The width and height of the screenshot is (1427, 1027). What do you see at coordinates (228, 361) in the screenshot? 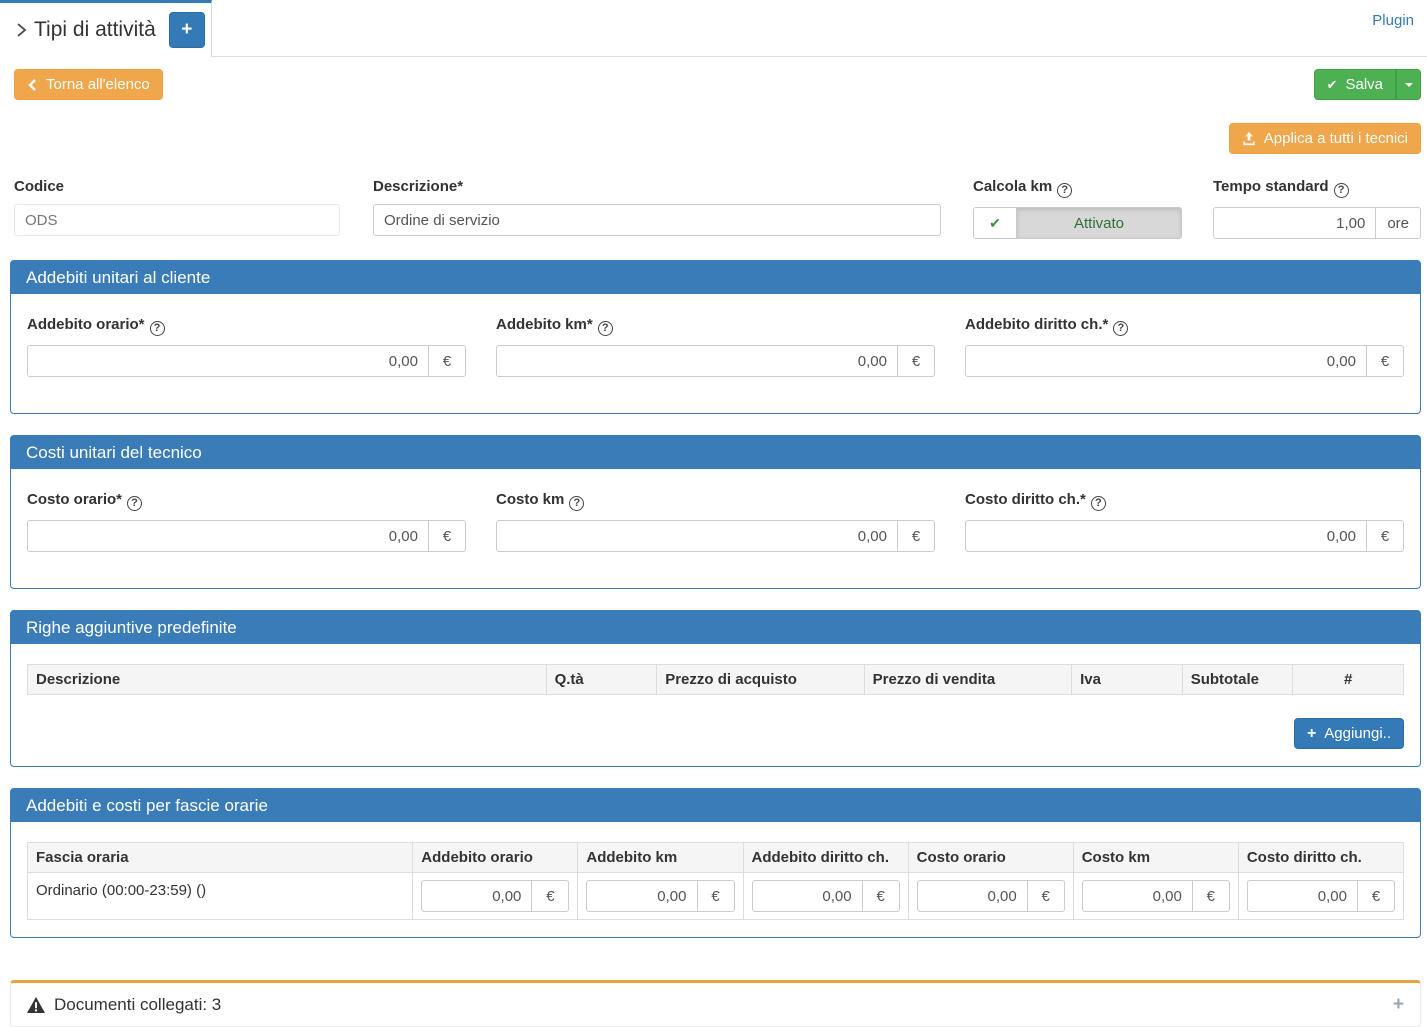
I see `addebito-orario-input` at bounding box center [228, 361].